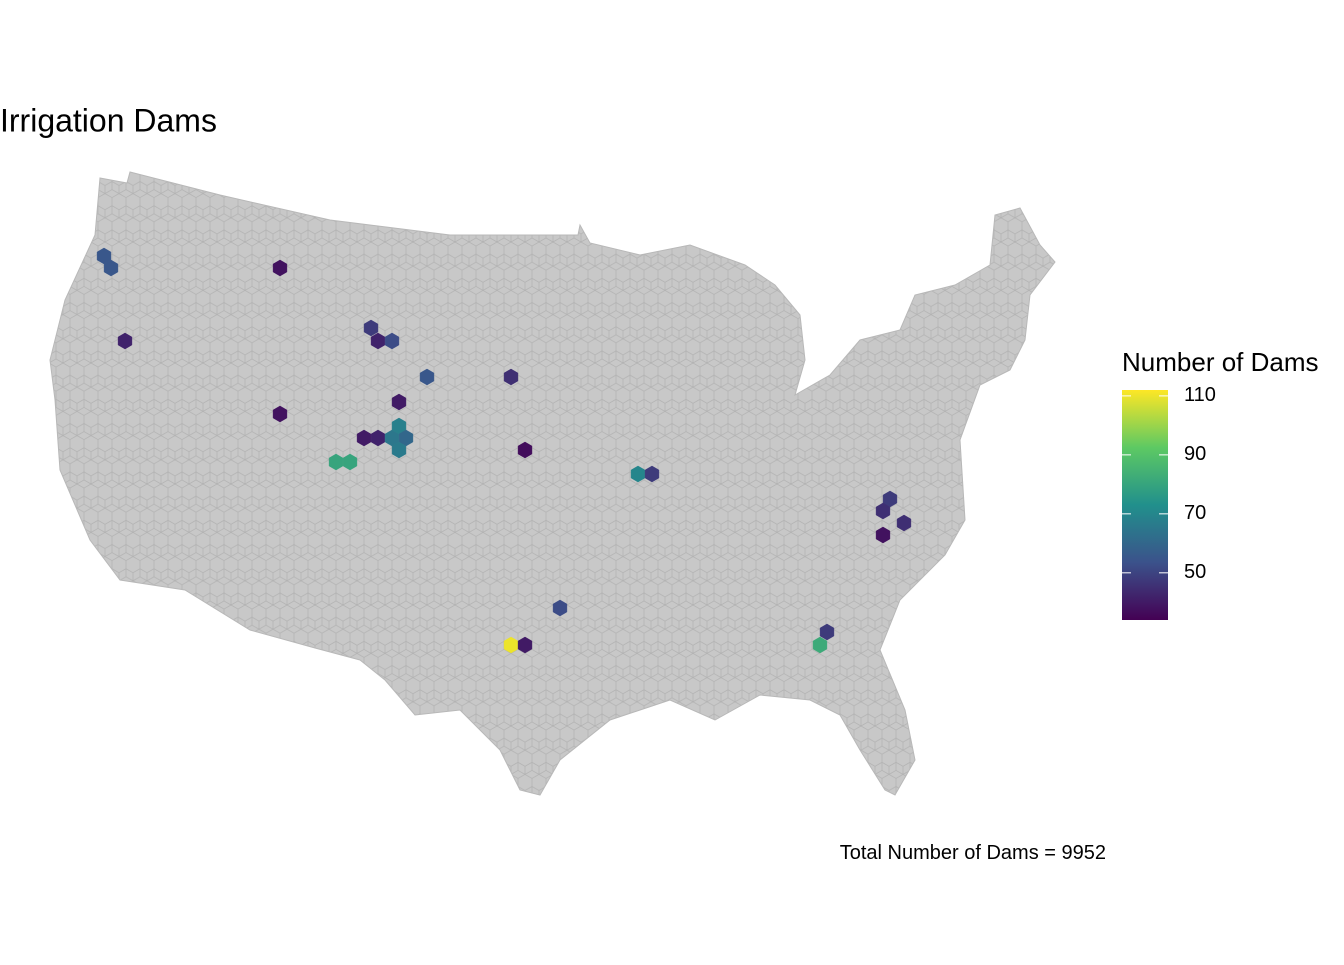 This screenshot has width=1344, height=965. Describe the element at coordinates (1084, 853) in the screenshot. I see `caption-total: 9952` at that location.